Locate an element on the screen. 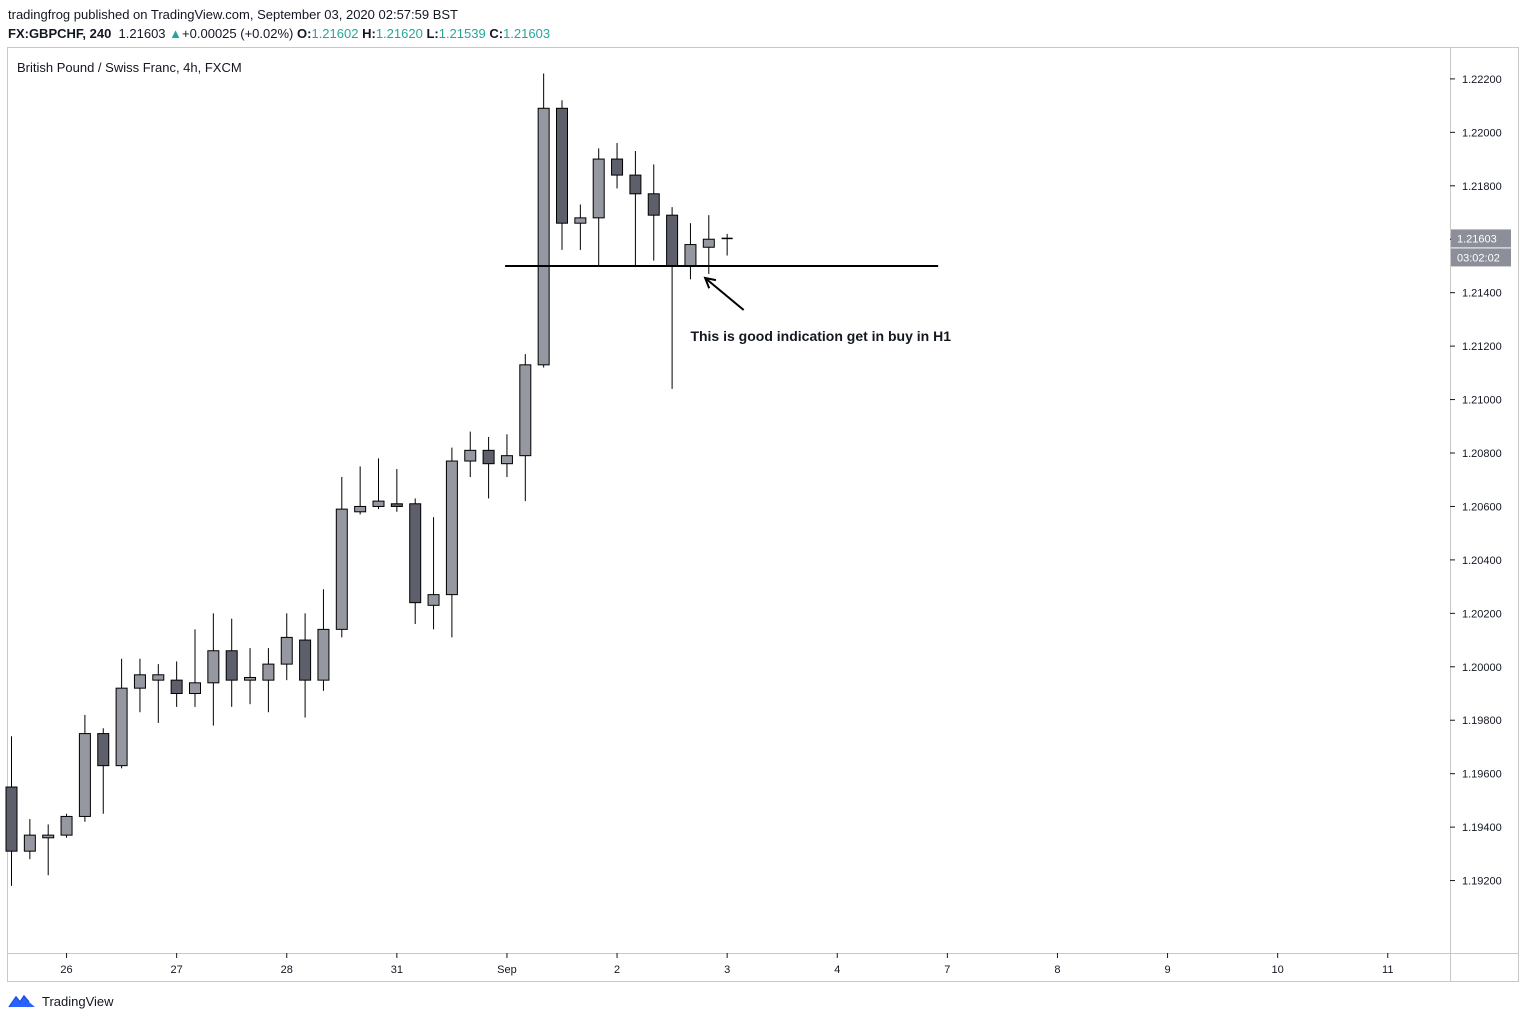 This screenshot has width=1527, height=1023. high-value: 1.21620 is located at coordinates (399, 33).